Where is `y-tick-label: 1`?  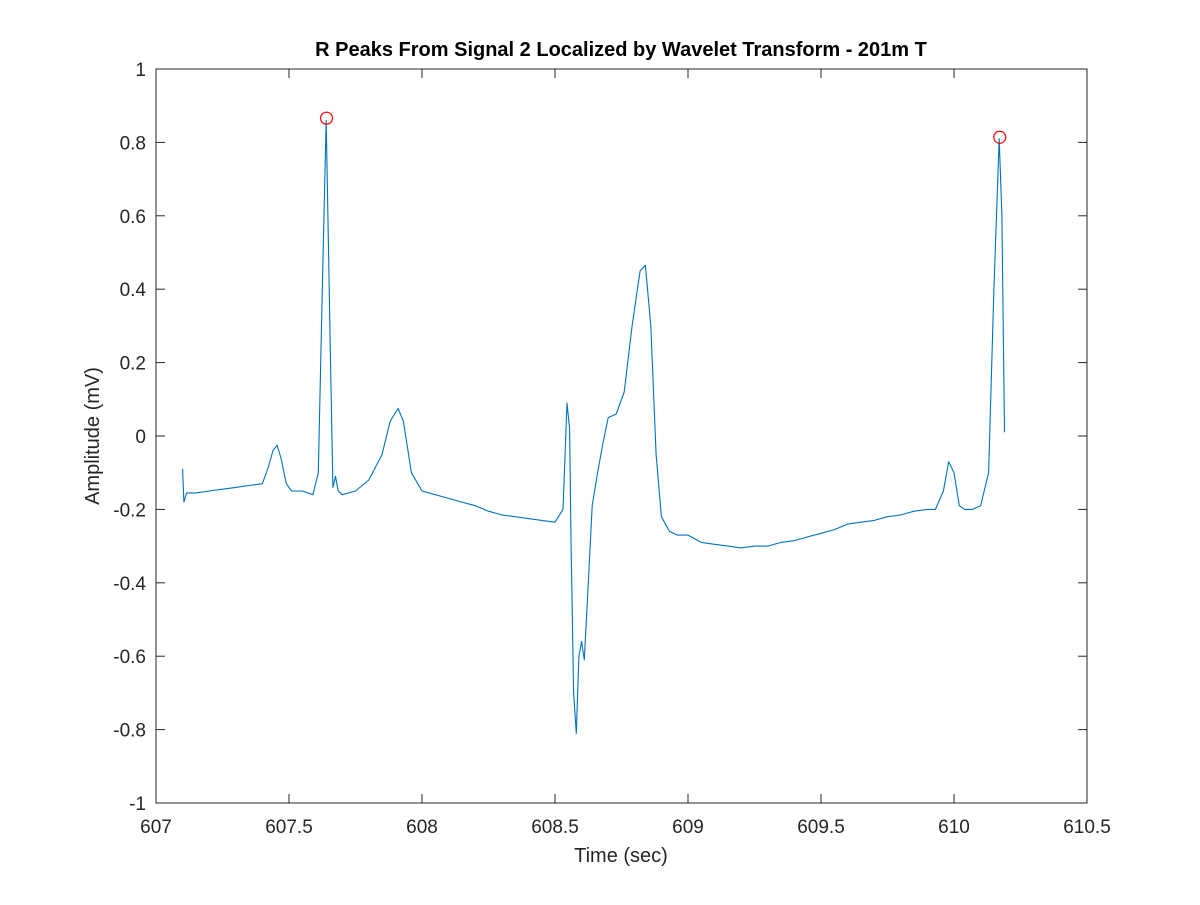 y-tick-label: 1 is located at coordinates (140, 70).